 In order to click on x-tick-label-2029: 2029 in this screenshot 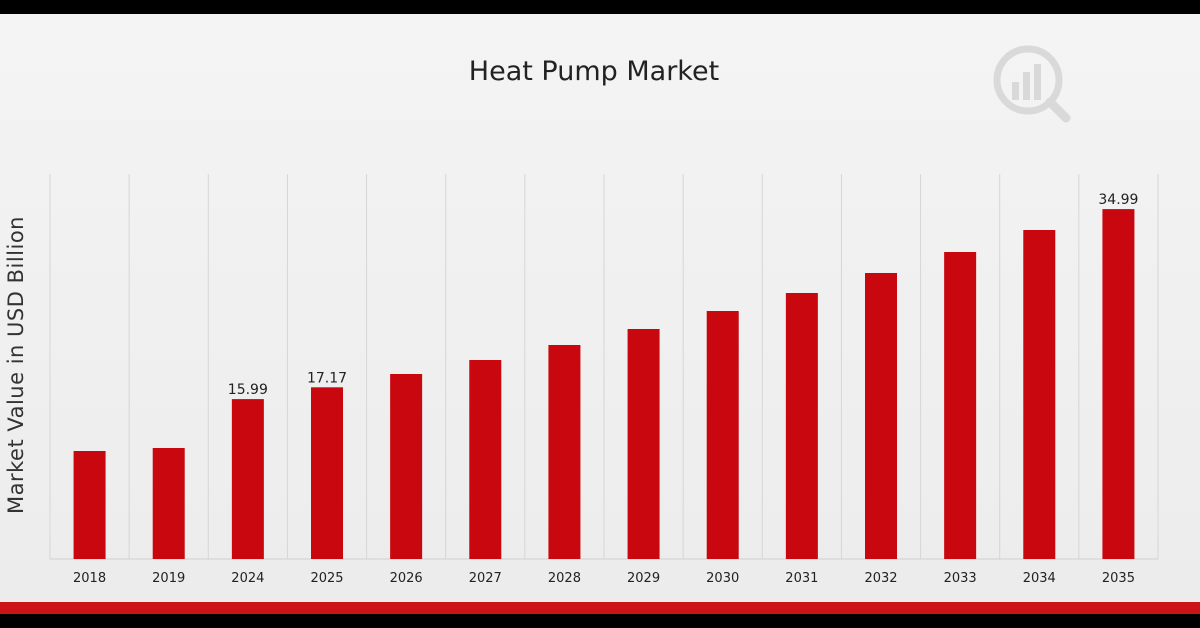, I will do `click(643, 578)`.